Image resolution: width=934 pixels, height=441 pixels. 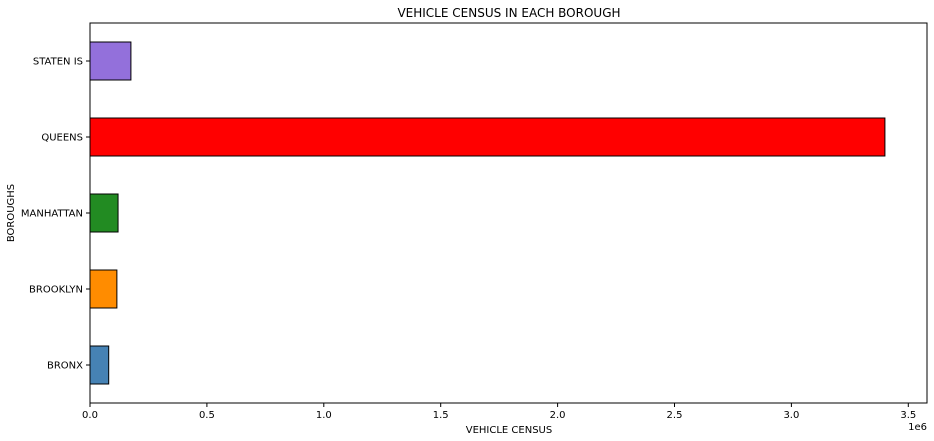 I want to click on y-axis: BRONX BROOKLYN MANHATTAN QUEENS STATEN IS, so click(x=55, y=214).